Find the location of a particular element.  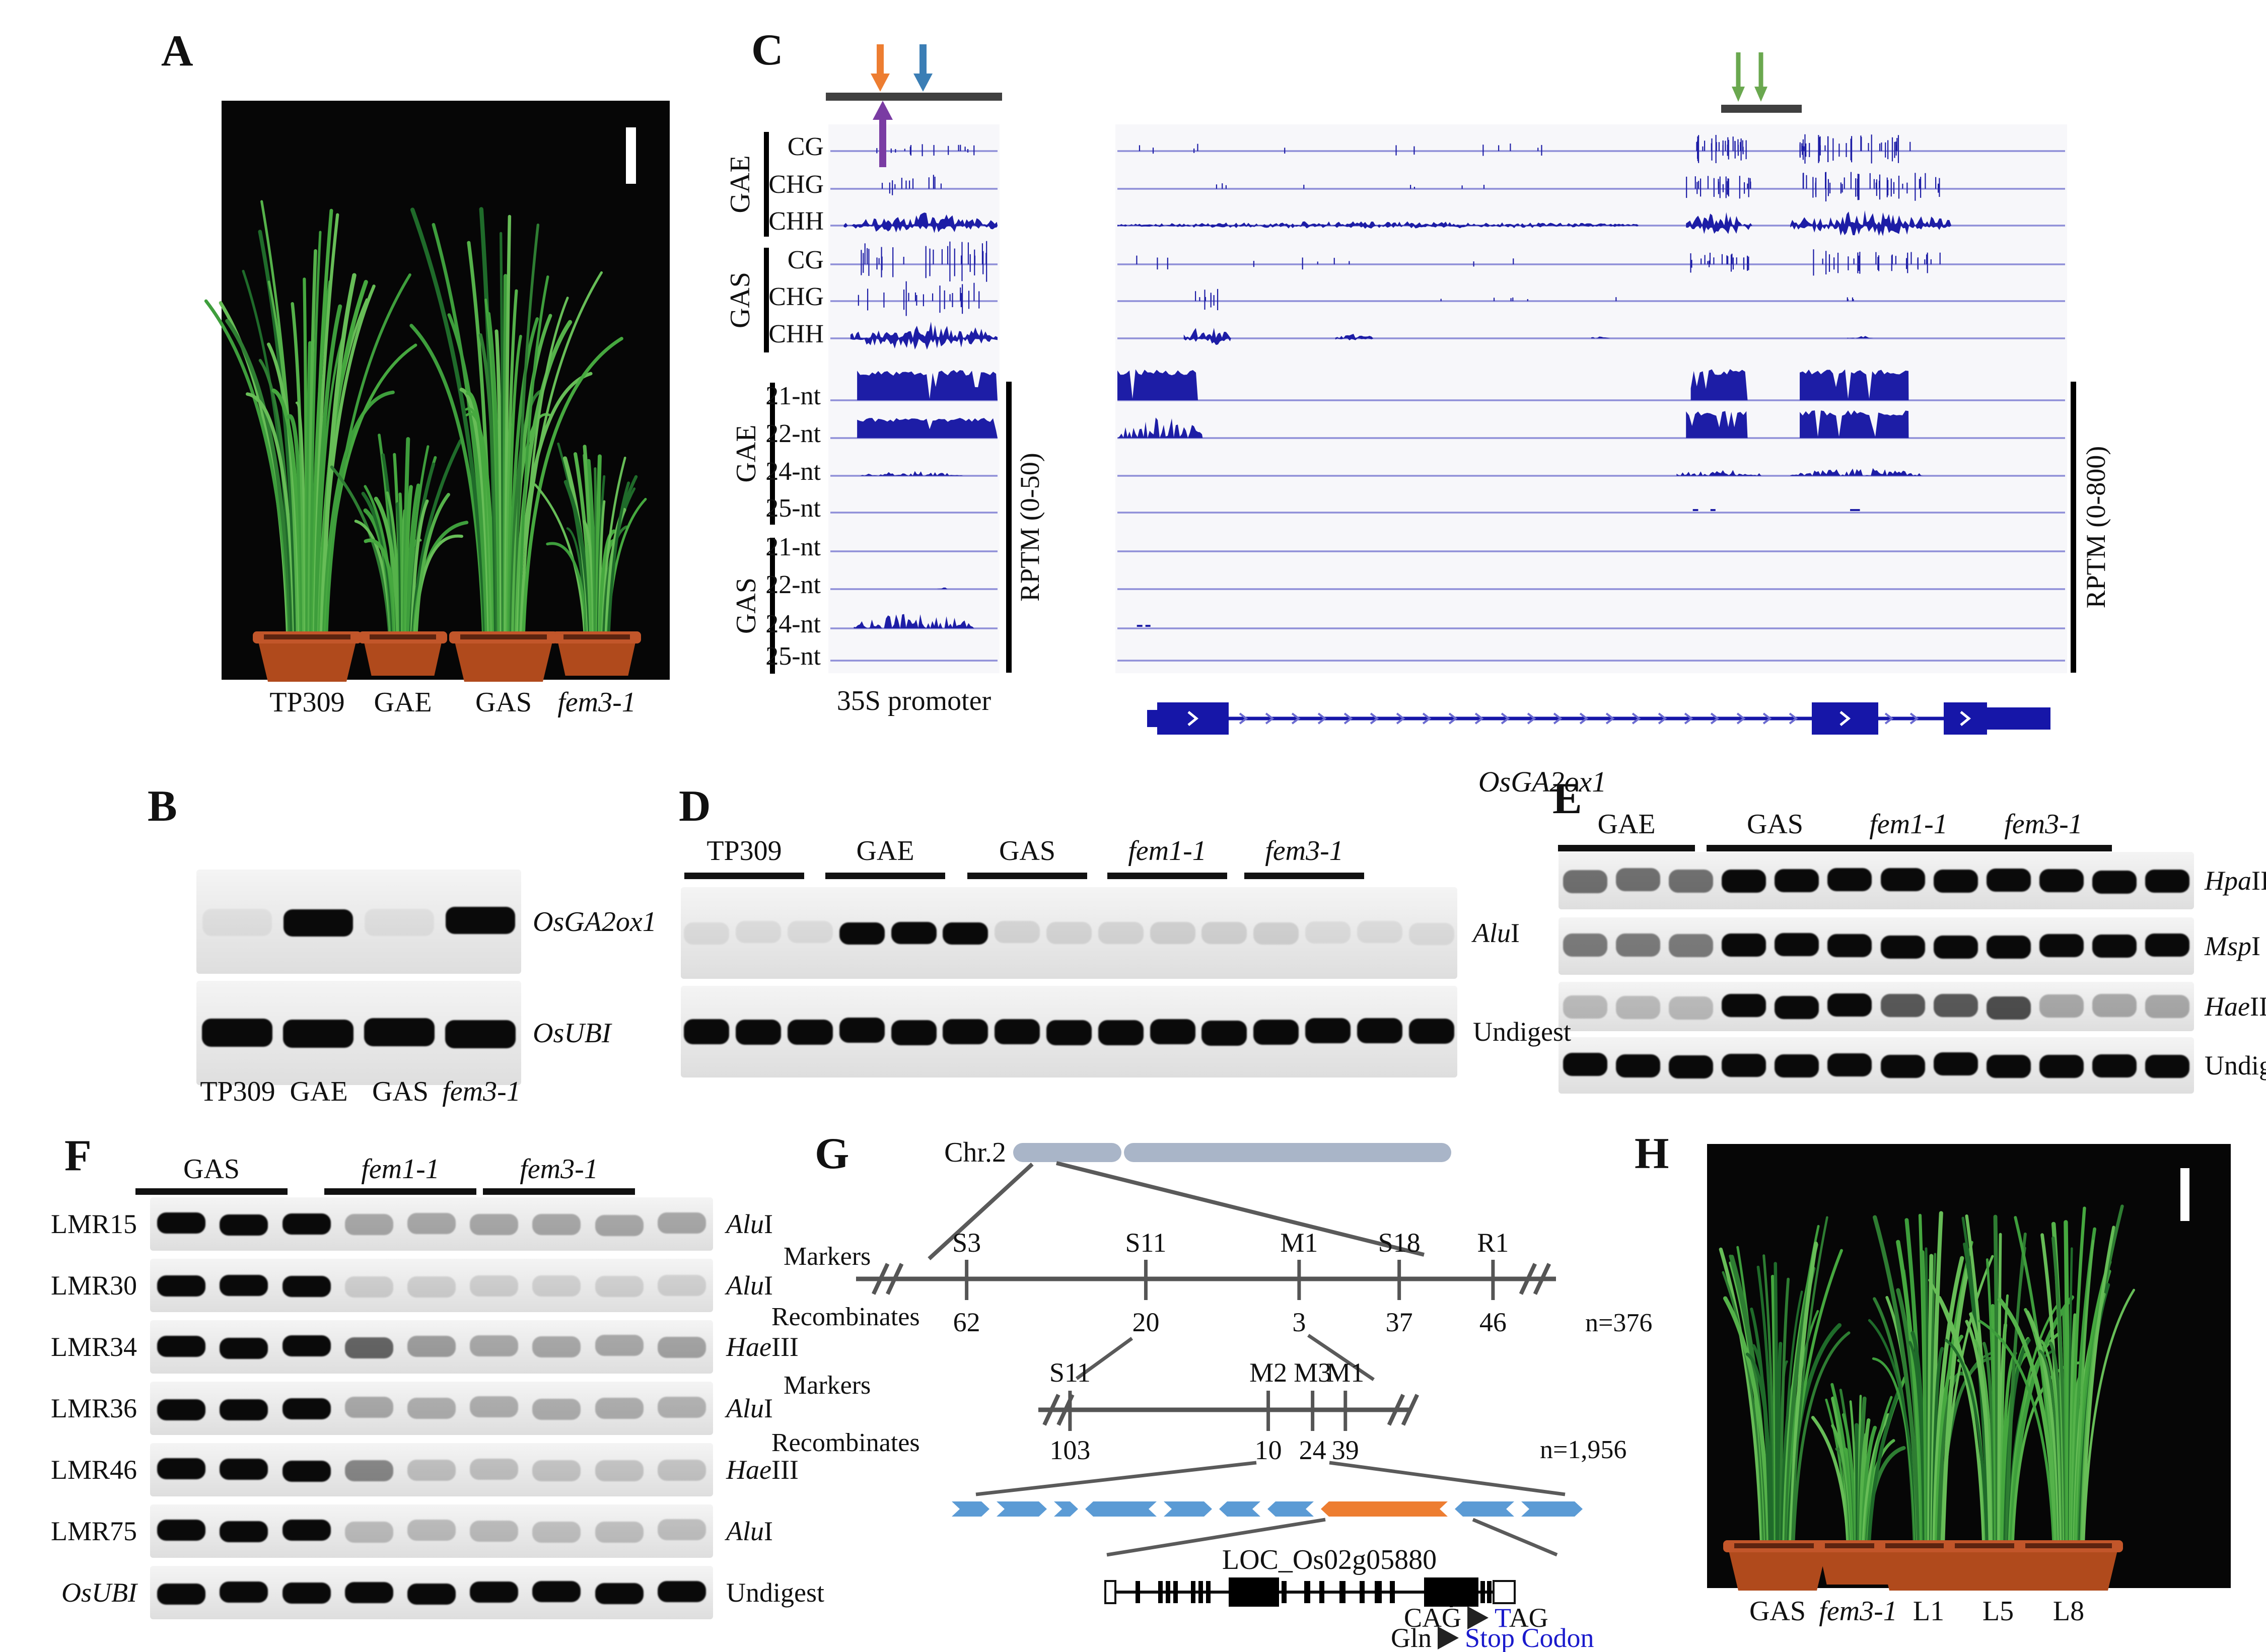

locus-row-label-LMR36: LMR36 is located at coordinates (93, 1408).